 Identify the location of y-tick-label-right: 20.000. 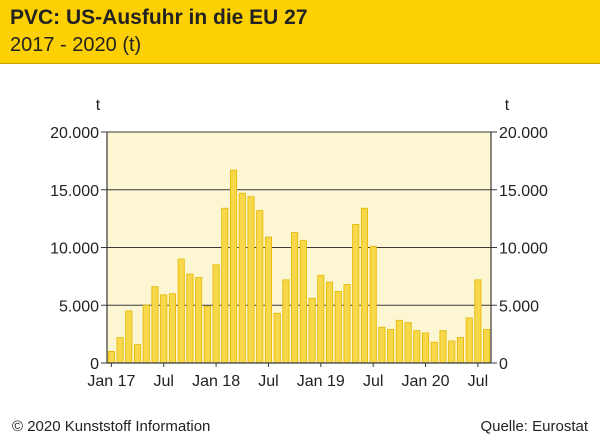
(523, 133).